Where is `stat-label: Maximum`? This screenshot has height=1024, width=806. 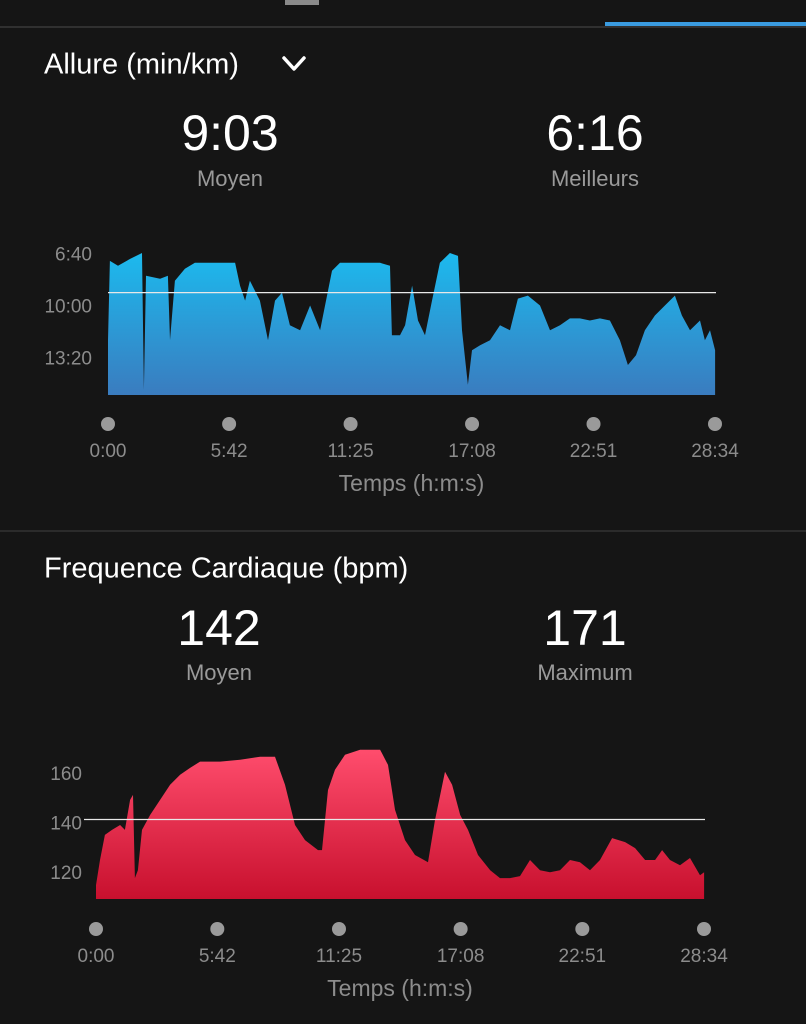 stat-label: Maximum is located at coordinates (584, 672).